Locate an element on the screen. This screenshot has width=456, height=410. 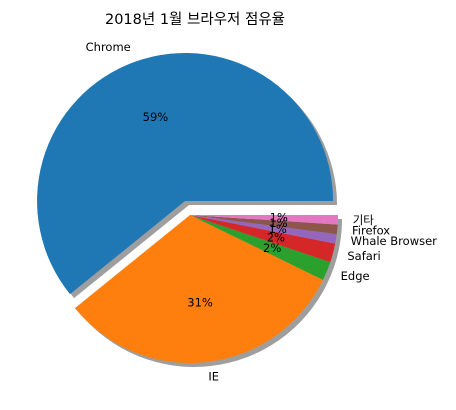
category-label-firefox: Firefox is located at coordinates (371, 230).